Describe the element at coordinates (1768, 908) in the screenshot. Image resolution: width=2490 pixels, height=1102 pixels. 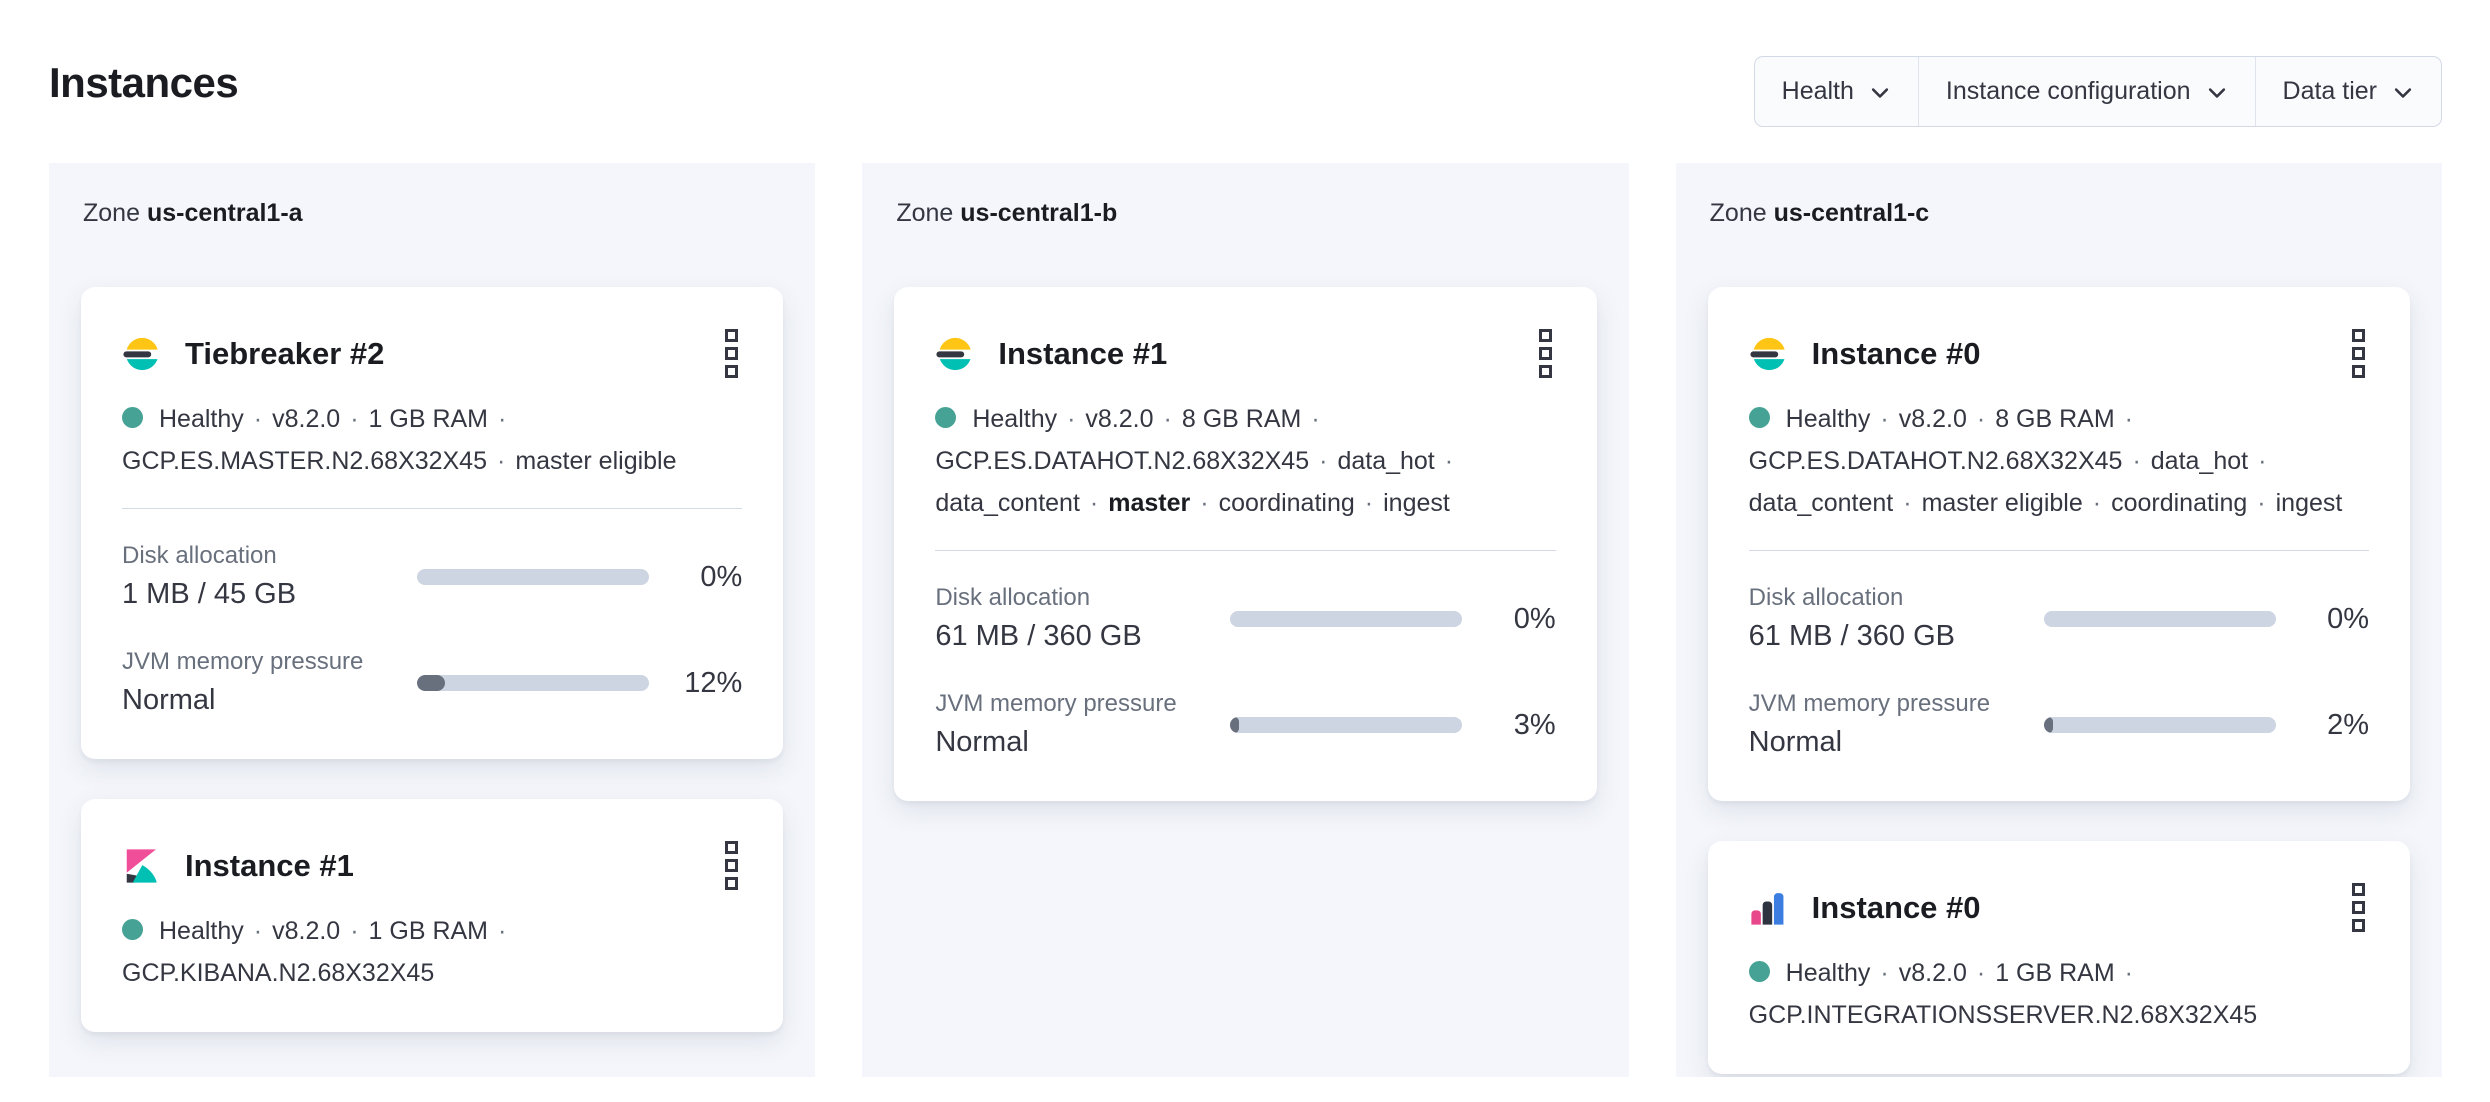
I see `integrations-server-logo` at that location.